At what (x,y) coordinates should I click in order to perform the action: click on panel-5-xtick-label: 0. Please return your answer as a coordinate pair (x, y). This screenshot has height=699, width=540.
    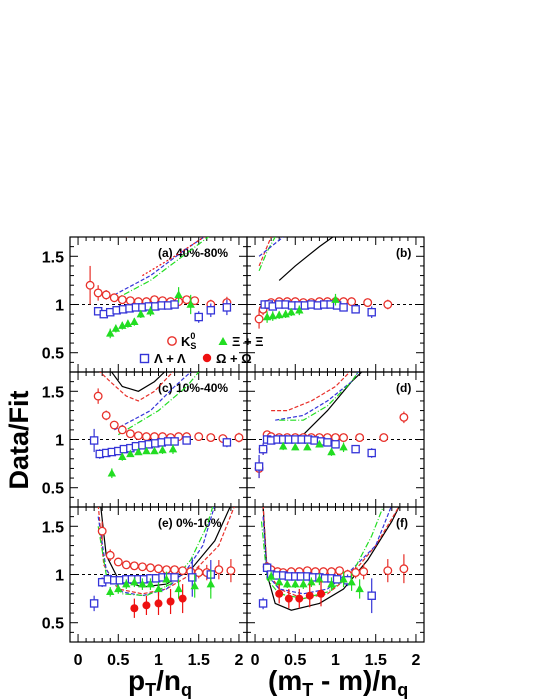
    Looking at the image, I should click on (255, 660).